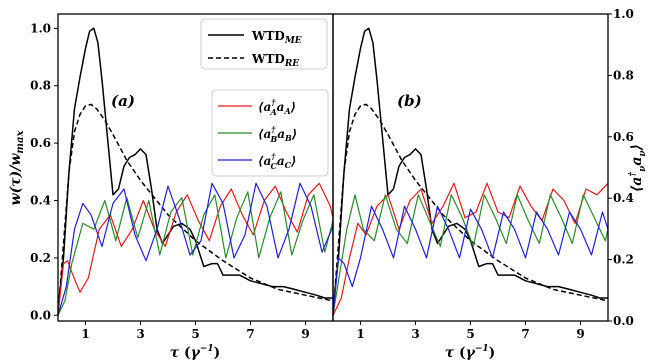  Describe the element at coordinates (623, 137) in the screenshot. I see `y-right-tick-label: 0.6` at that location.